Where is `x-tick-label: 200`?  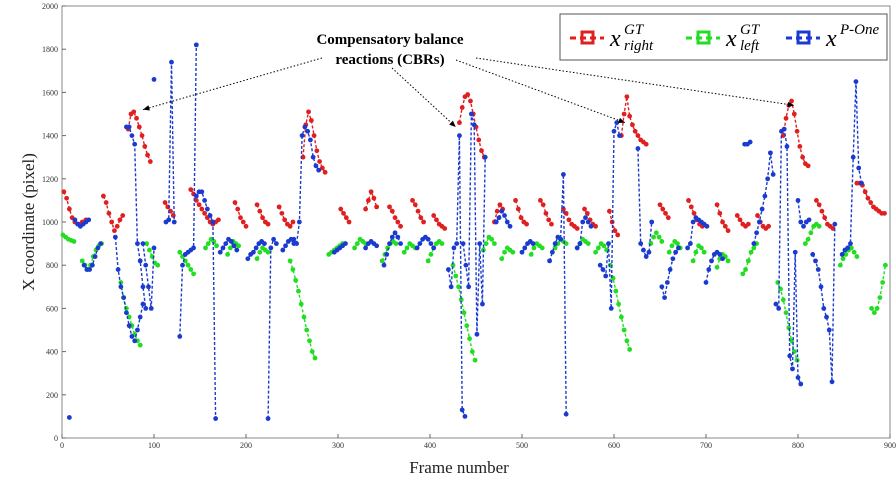
x-tick-label: 200 is located at coordinates (246, 445).